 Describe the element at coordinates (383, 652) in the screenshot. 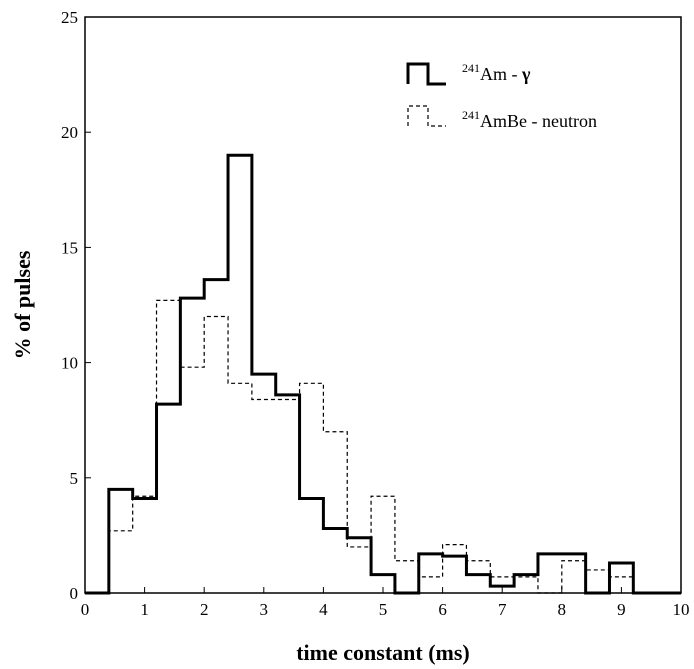

I see `x-axis-title: time constant (ms)` at that location.